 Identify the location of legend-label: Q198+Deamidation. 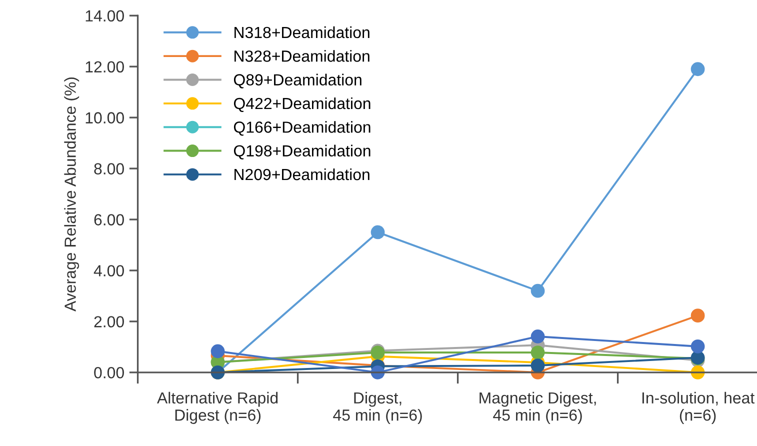
(302, 152).